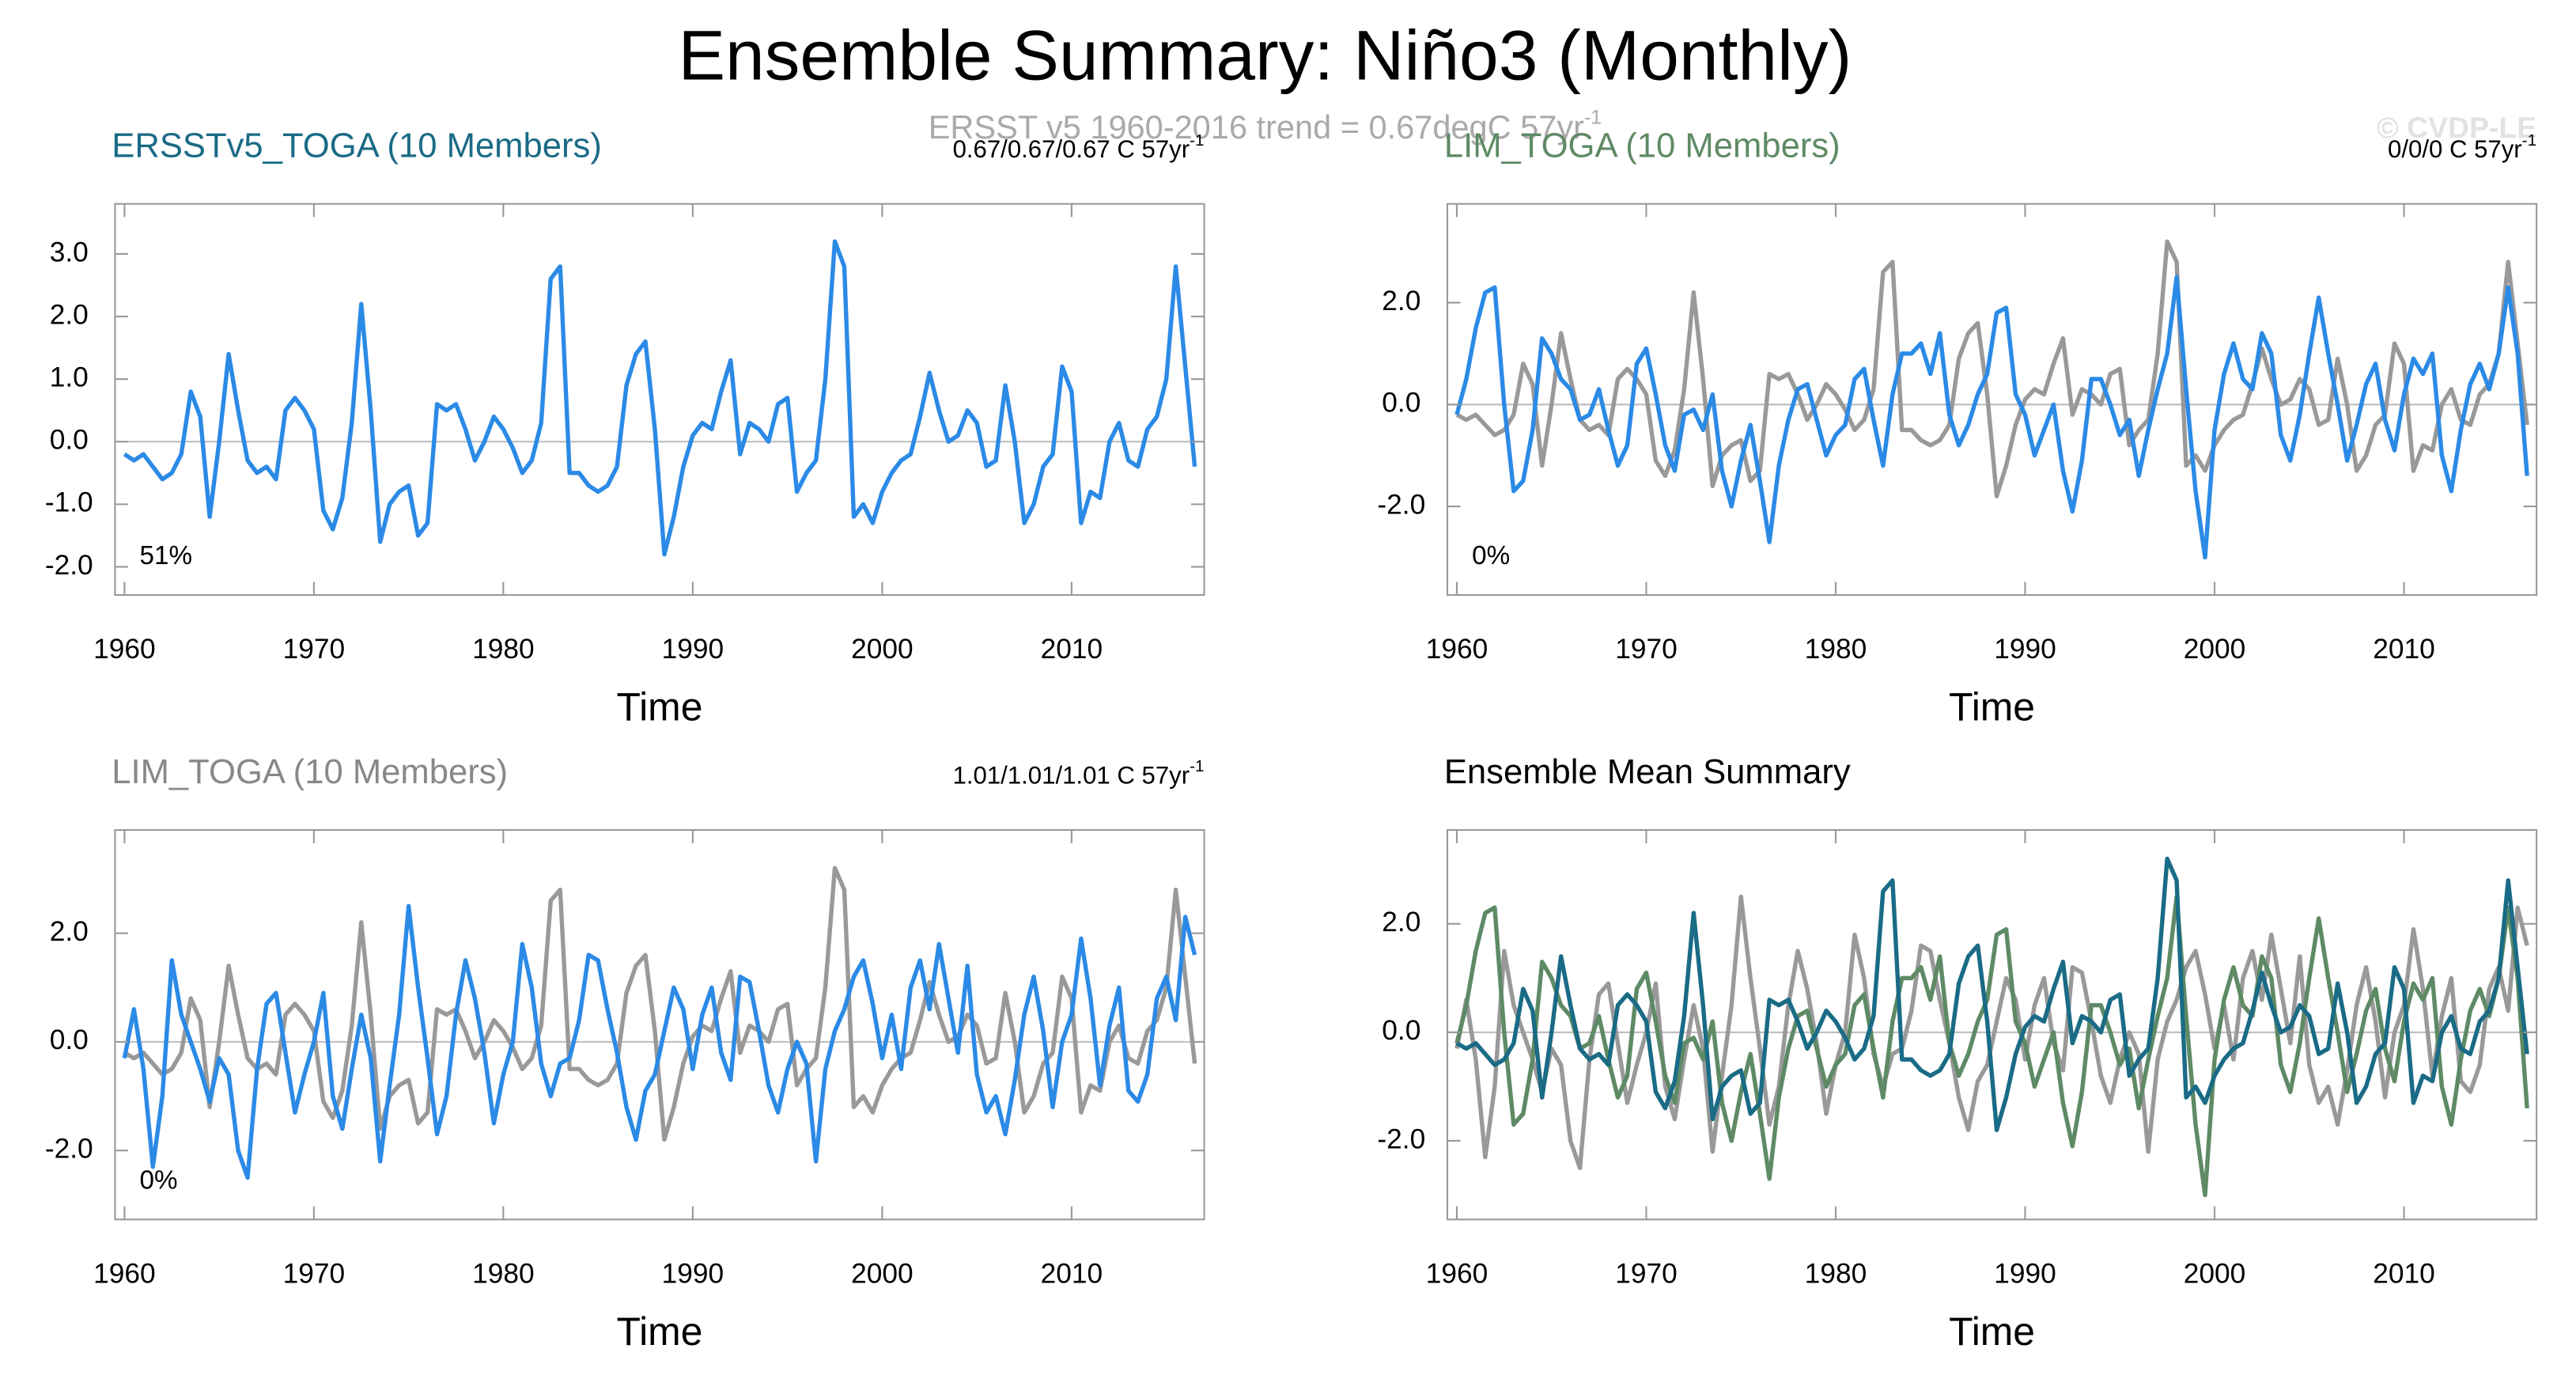 The width and height of the screenshot is (2576, 1379). I want to click on panel-trend: 1.01/1.01/1.01 C 57yr-1, so click(1079, 774).